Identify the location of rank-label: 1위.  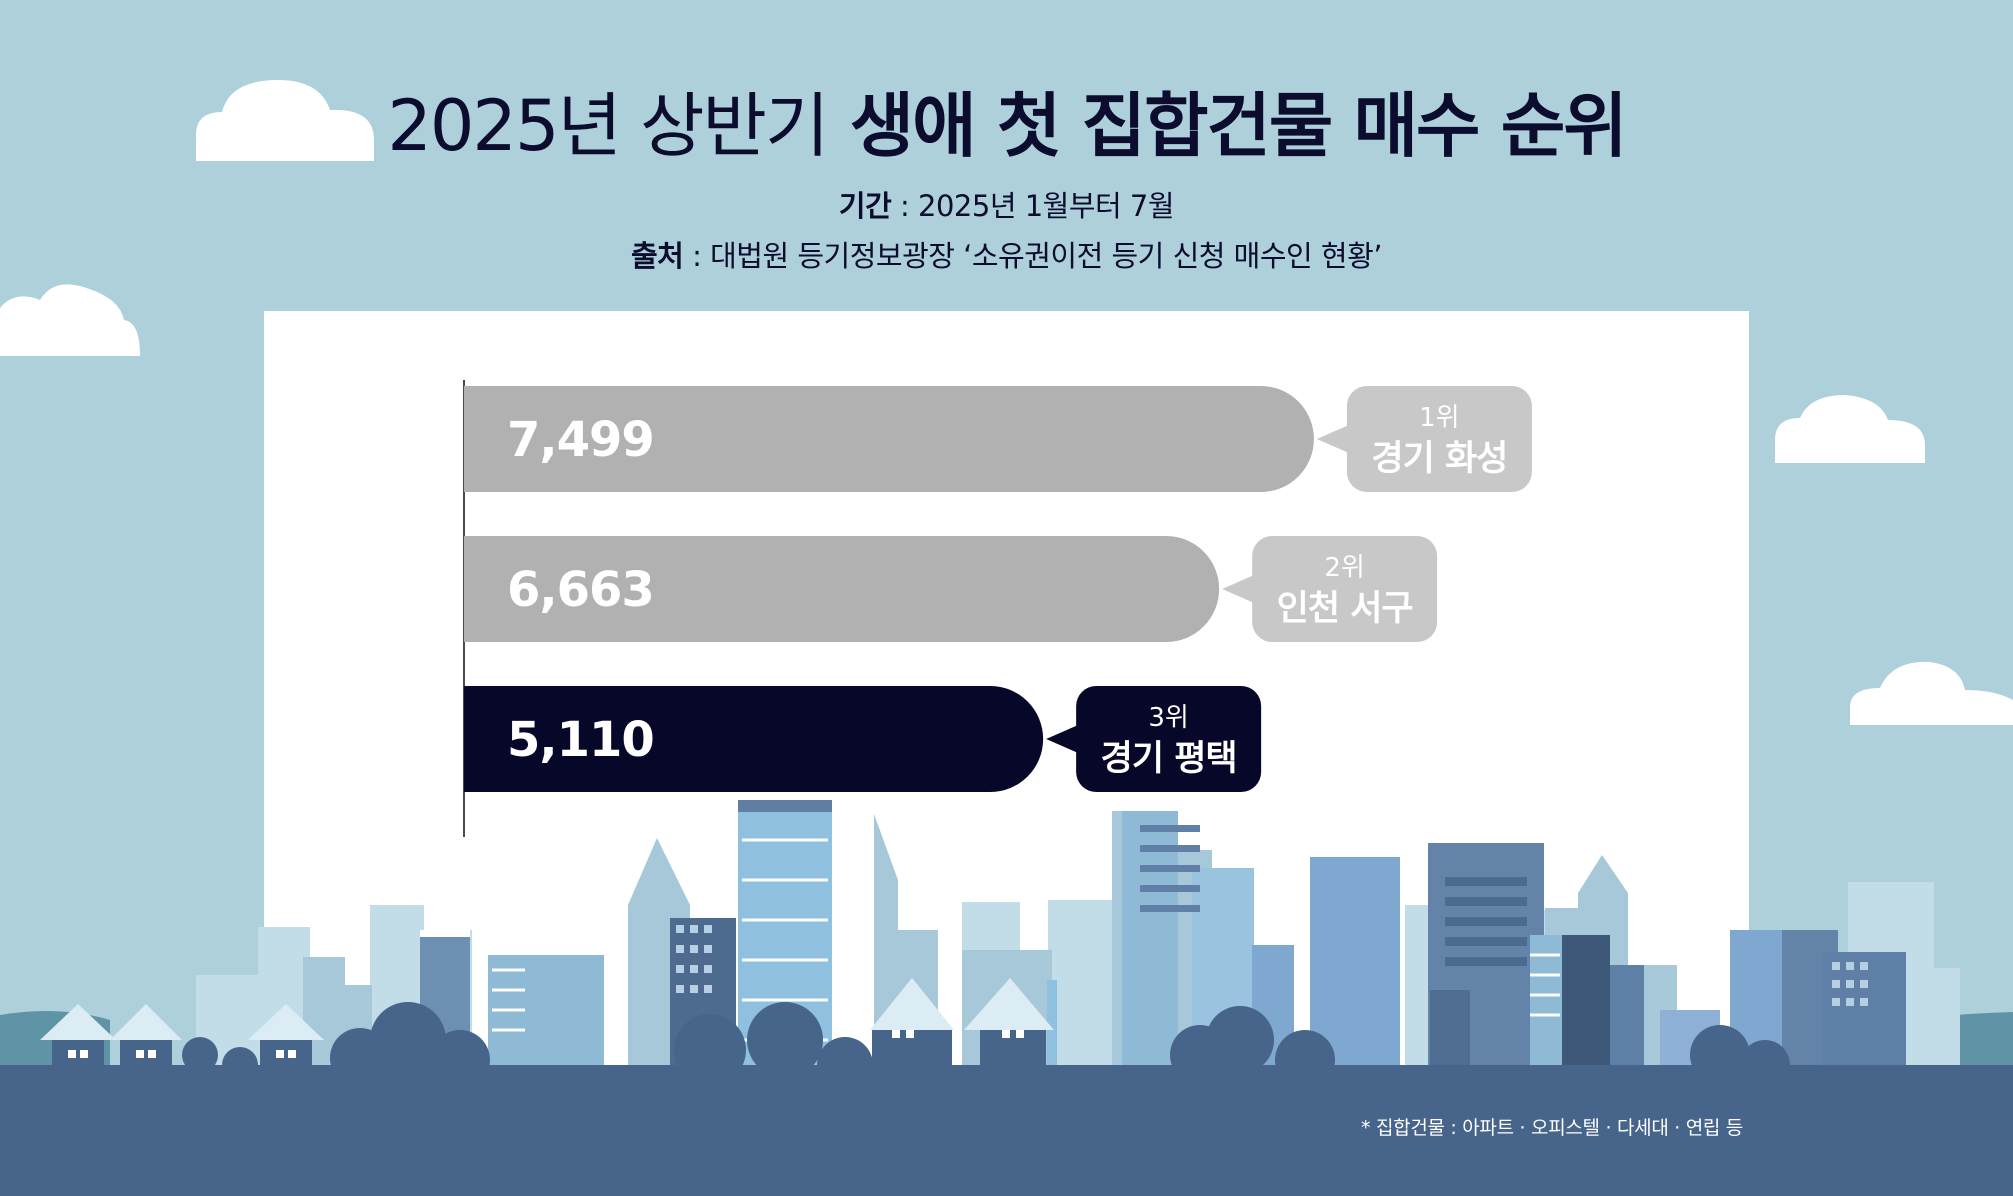
(1439, 418).